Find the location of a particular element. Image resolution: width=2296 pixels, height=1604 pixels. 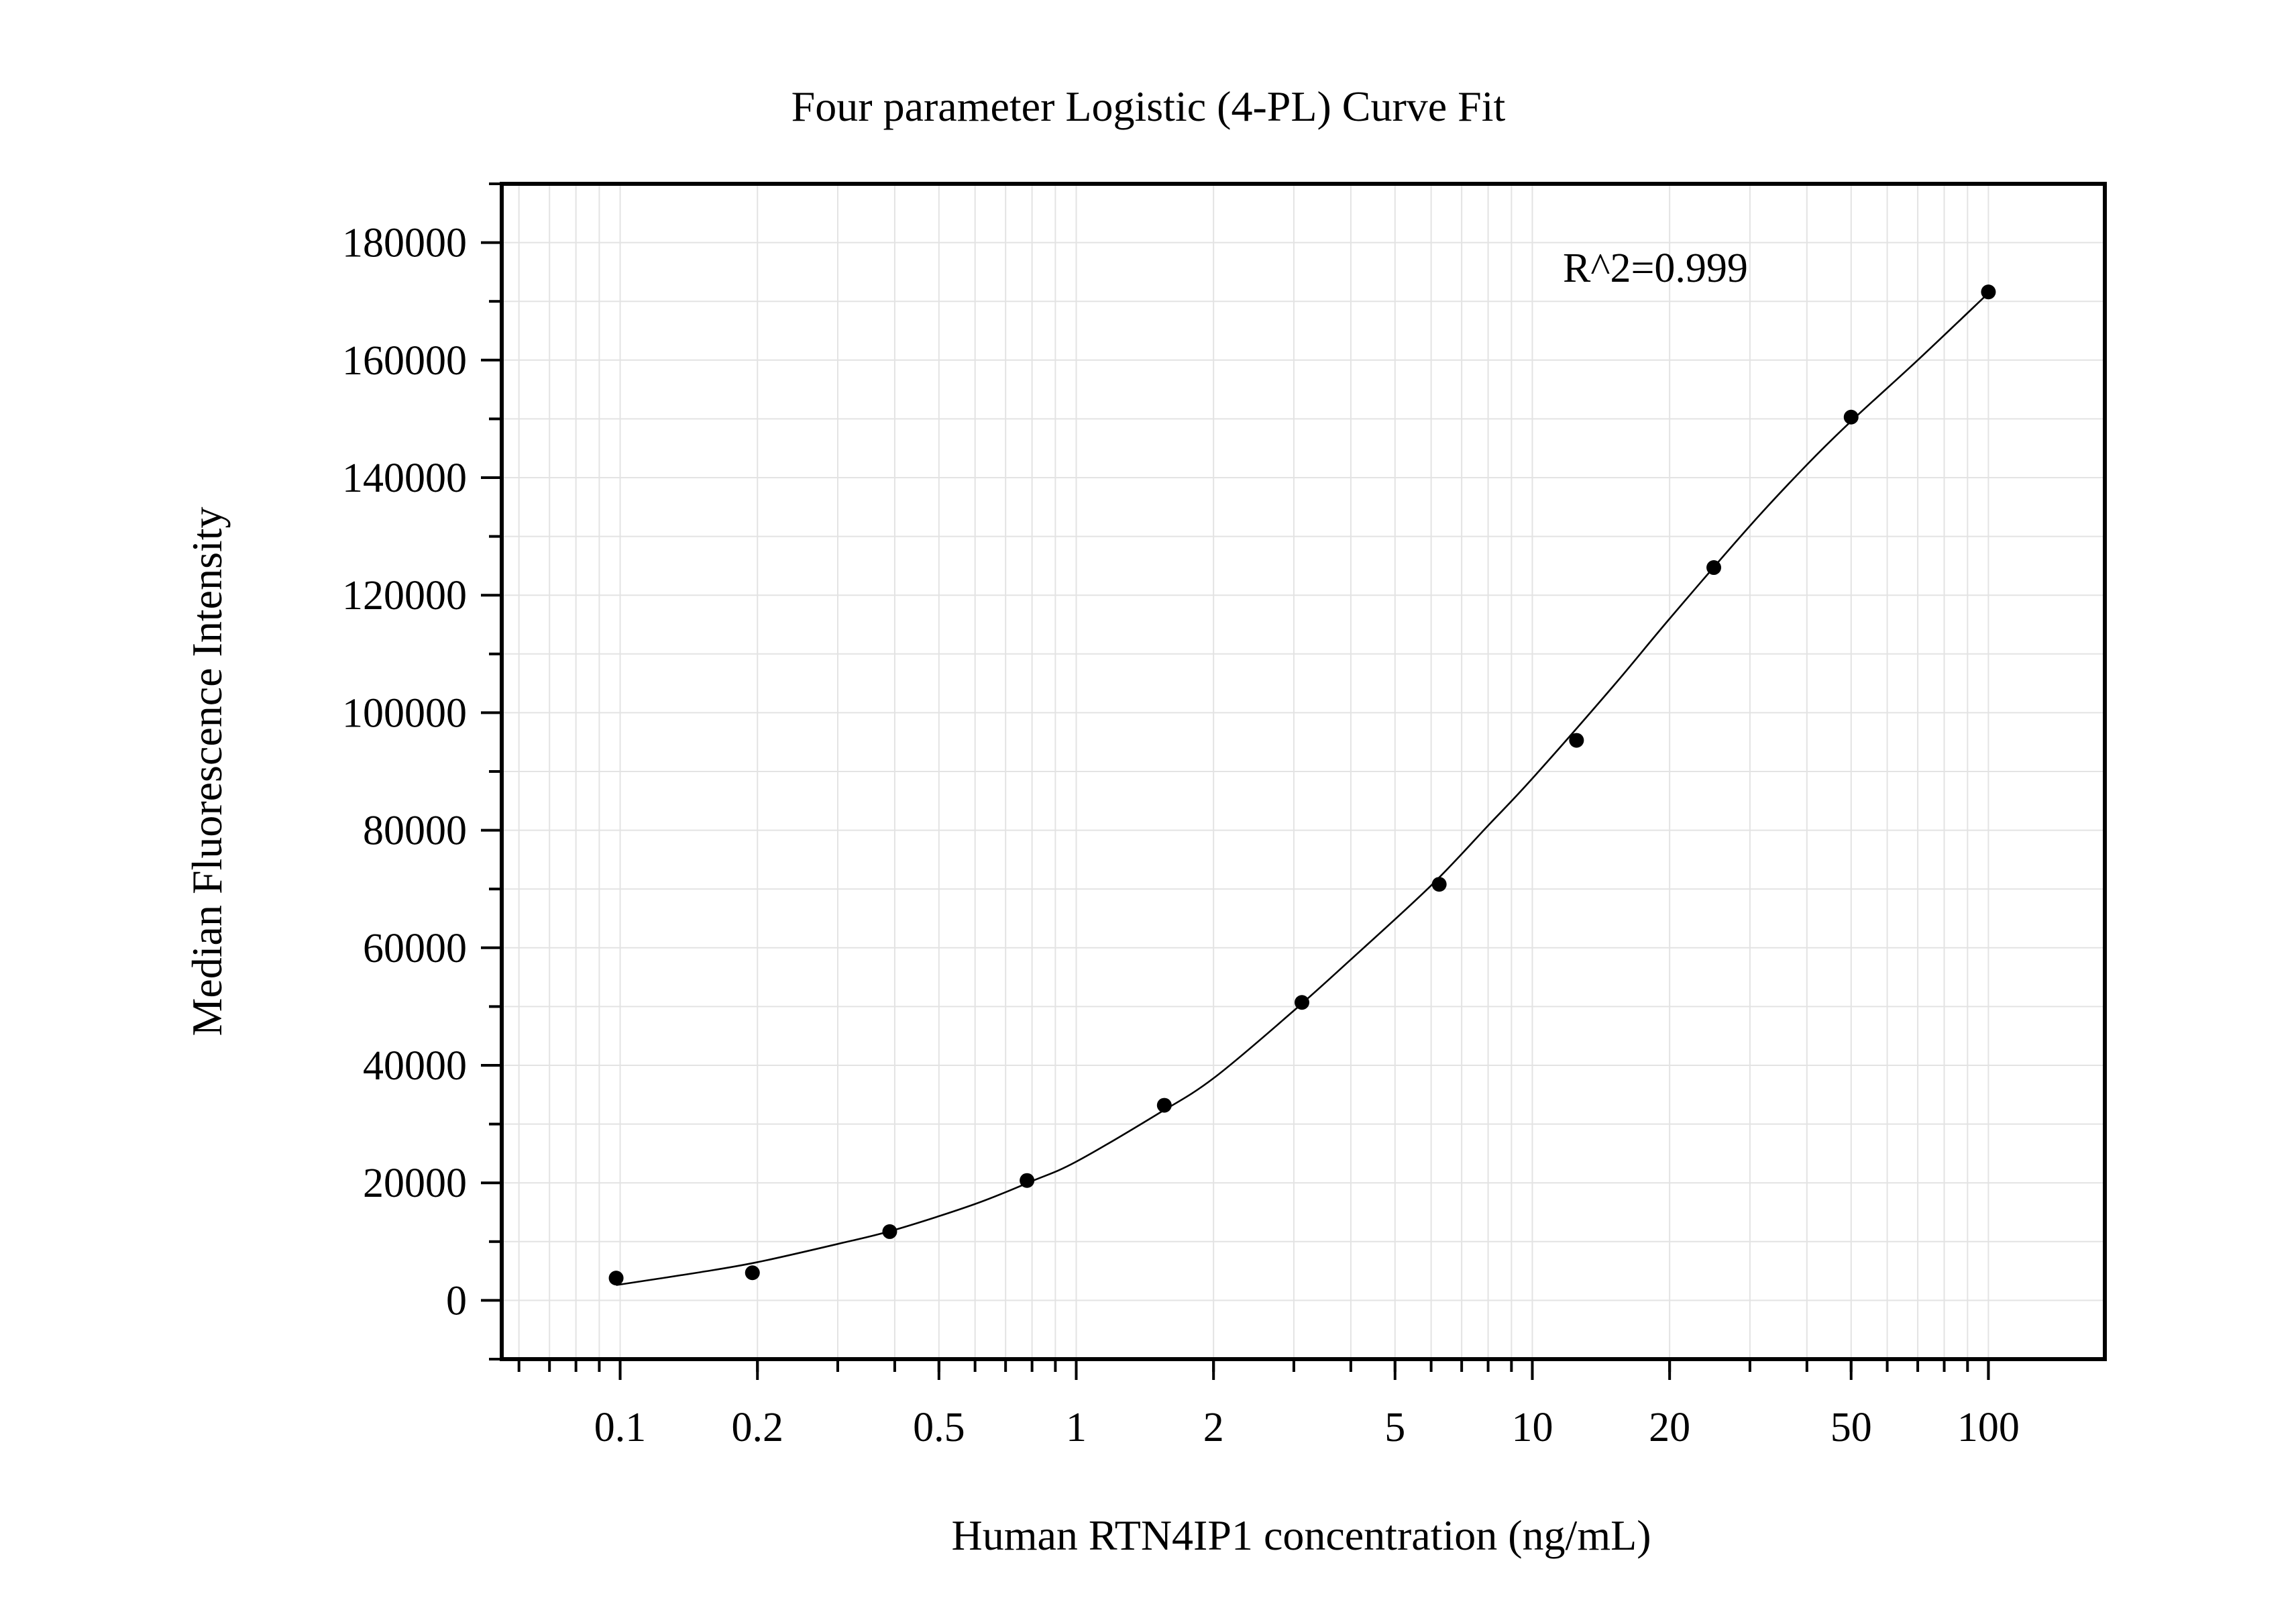

x-tick-label: 5 is located at coordinates (1395, 1427).